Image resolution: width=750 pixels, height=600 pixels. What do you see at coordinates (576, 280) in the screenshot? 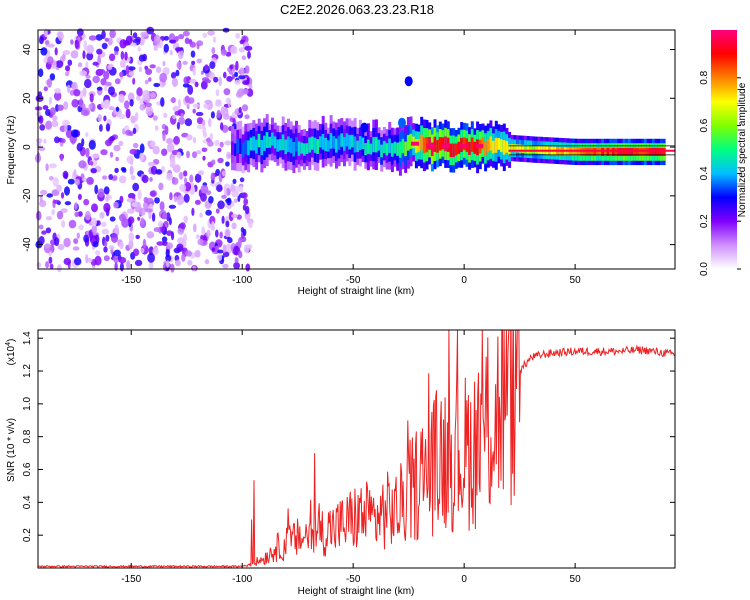
I see `x-tick-label: 50` at bounding box center [576, 280].